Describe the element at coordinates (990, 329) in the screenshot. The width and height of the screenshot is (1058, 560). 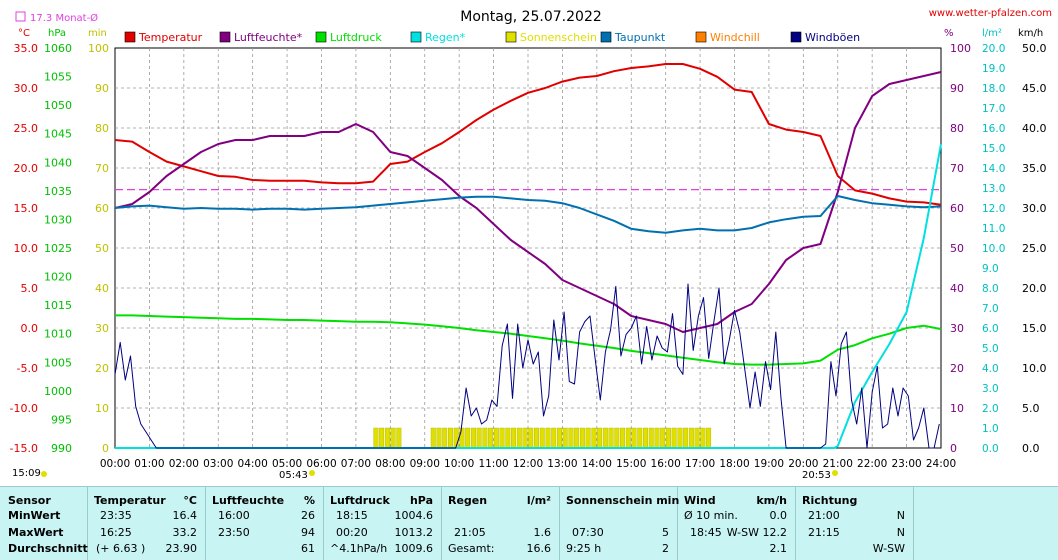
I see `rain-tick-label: 6.0` at that location.